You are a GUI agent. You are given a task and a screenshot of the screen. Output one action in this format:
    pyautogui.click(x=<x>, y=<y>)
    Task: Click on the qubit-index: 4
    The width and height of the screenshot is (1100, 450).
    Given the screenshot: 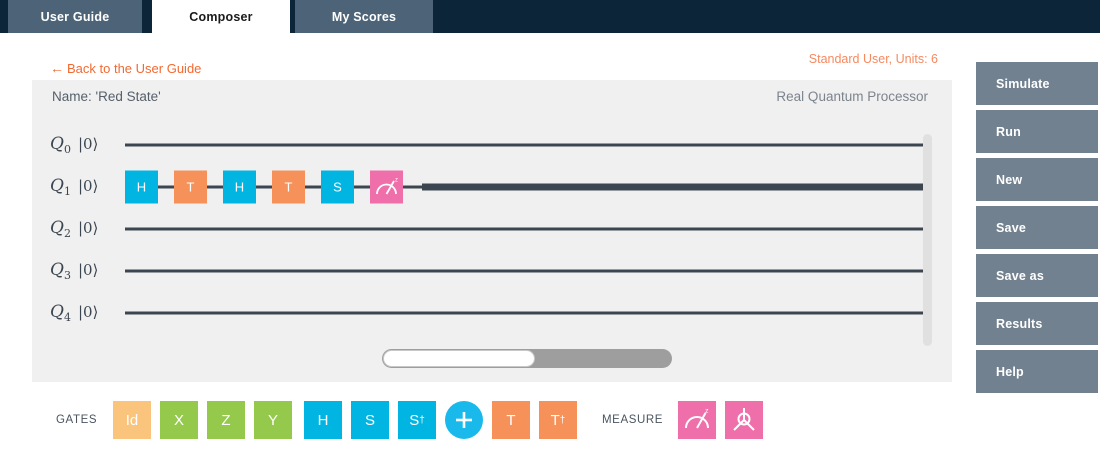 What is the action you would take?
    pyautogui.click(x=67, y=318)
    